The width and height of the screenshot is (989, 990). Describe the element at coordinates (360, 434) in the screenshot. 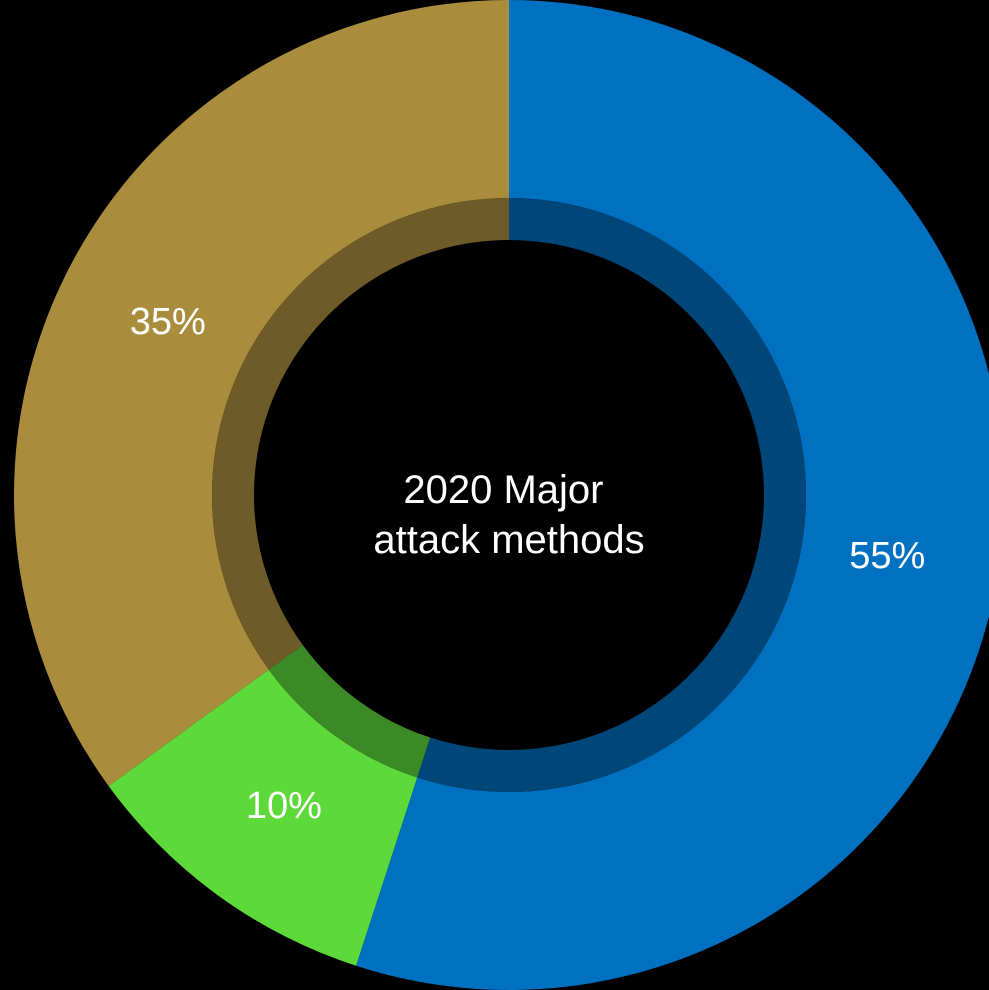

I see `slice-35-percent-inner-band` at that location.